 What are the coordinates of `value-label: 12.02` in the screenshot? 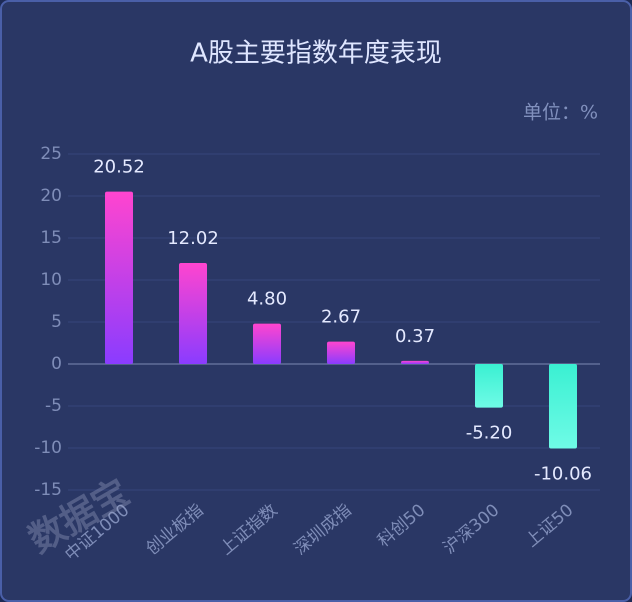 It's located at (193, 238).